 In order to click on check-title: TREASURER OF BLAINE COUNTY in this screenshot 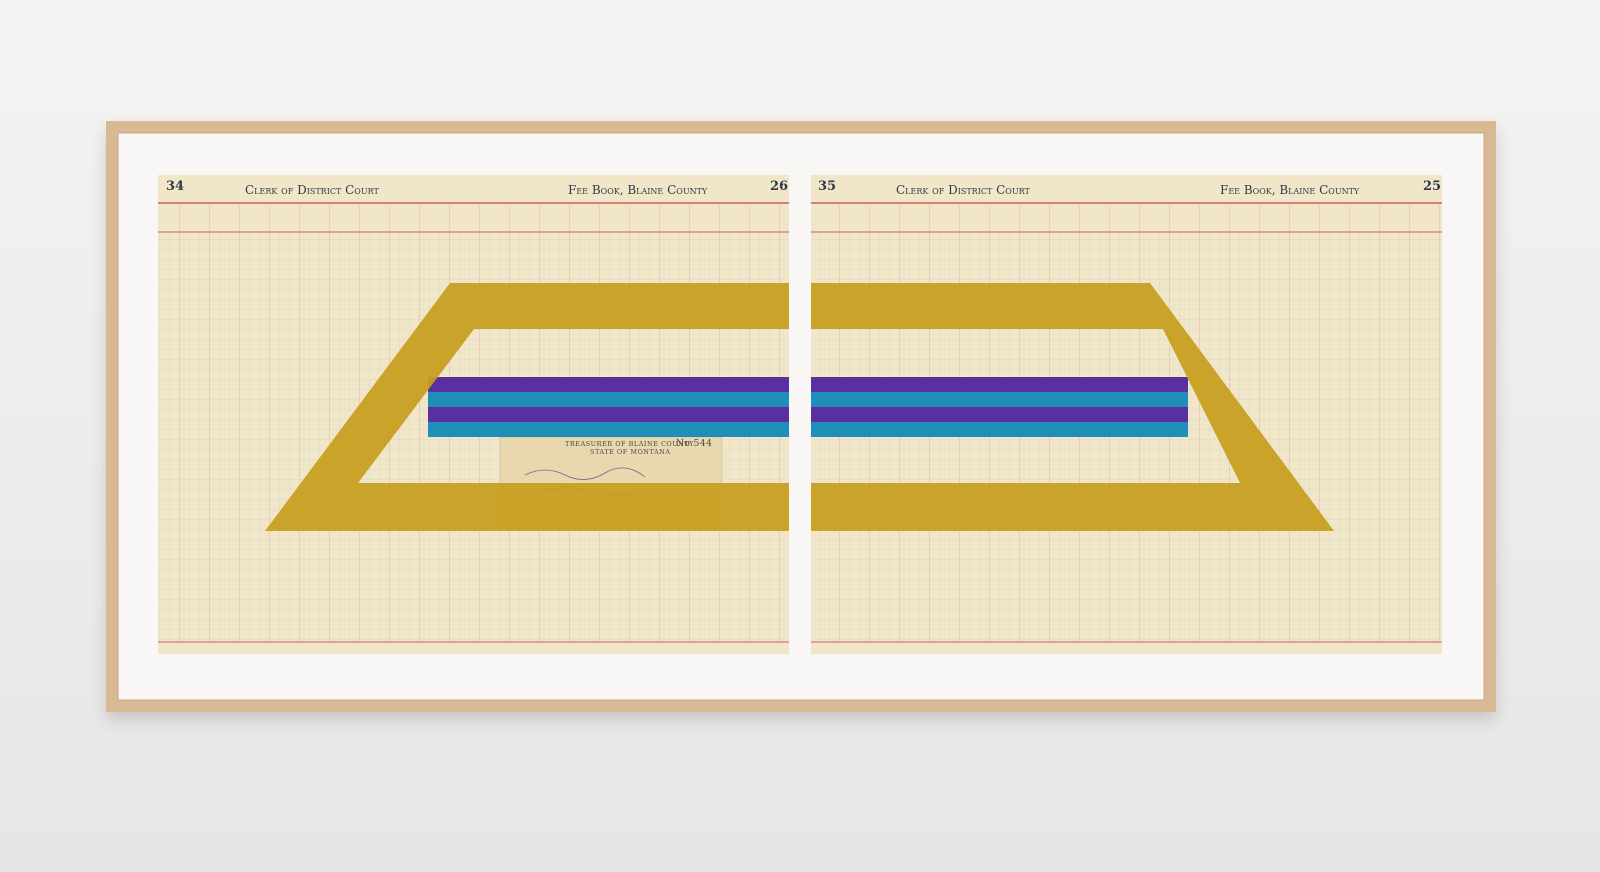, I will do `click(629, 444)`.